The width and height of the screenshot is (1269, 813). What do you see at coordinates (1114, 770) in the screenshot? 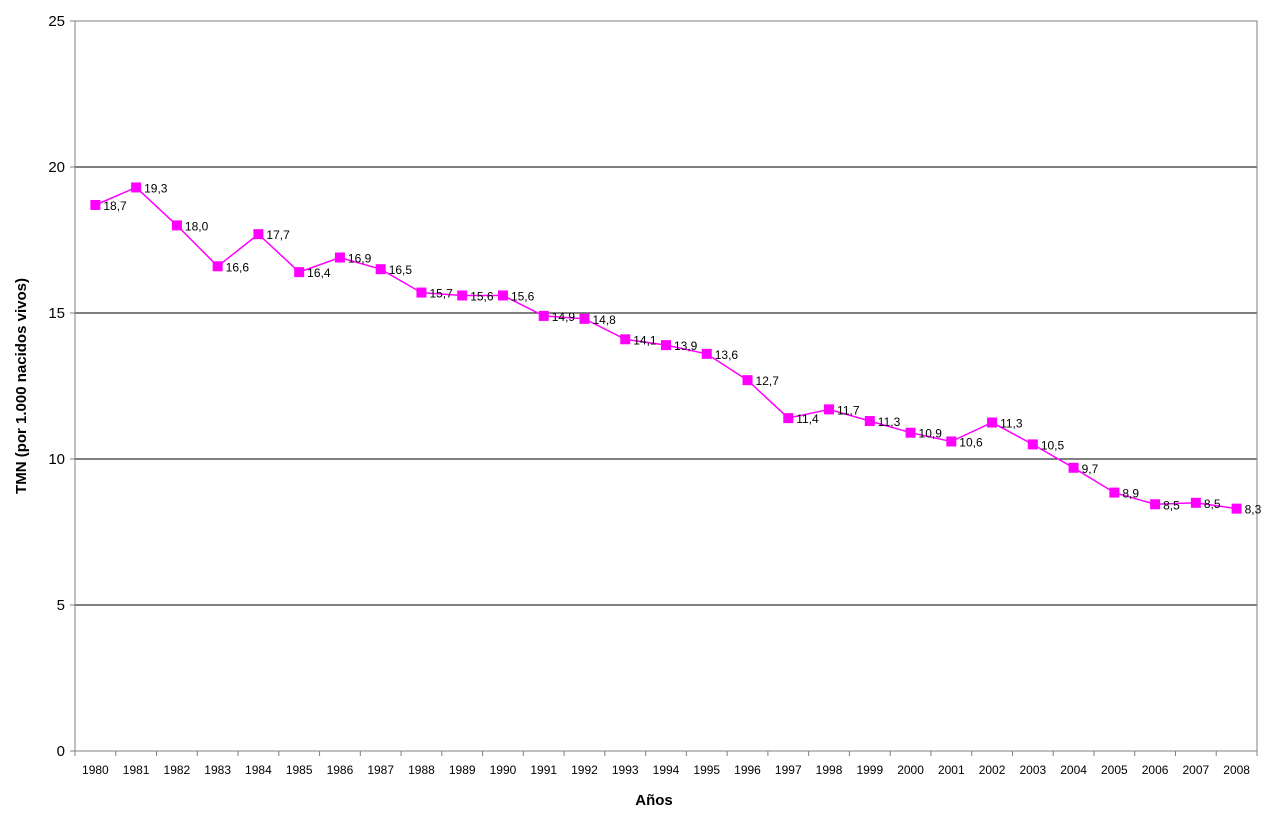
I see `x-tick-label: 2005` at bounding box center [1114, 770].